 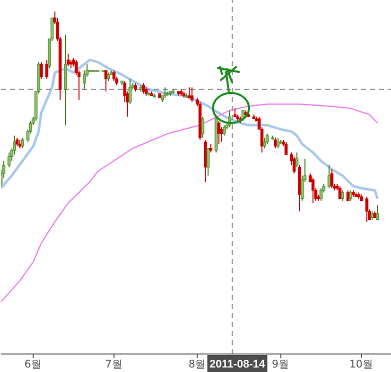 What do you see at coordinates (281, 364) in the screenshot?
I see `x-tick-label: 9월` at bounding box center [281, 364].